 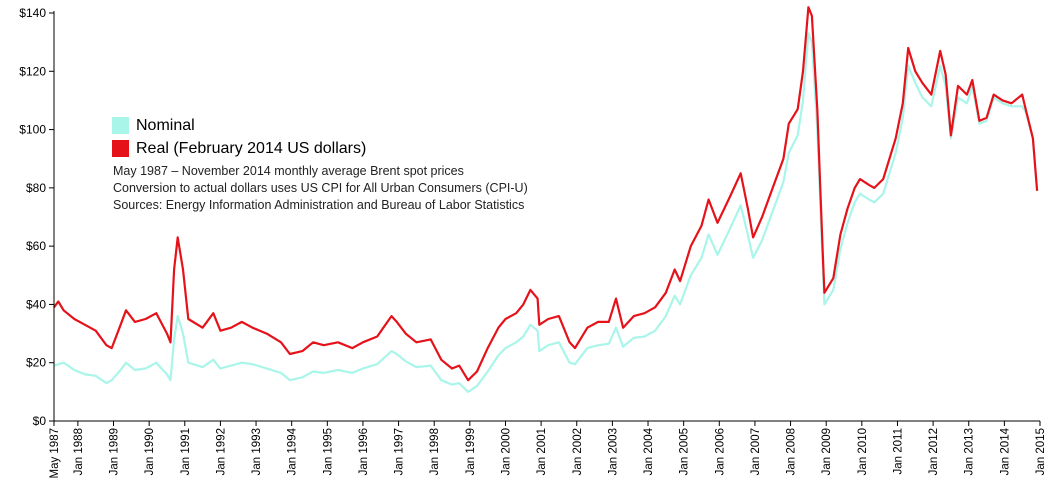 I want to click on x-tick-label: Jan 1990, so click(x=150, y=451).